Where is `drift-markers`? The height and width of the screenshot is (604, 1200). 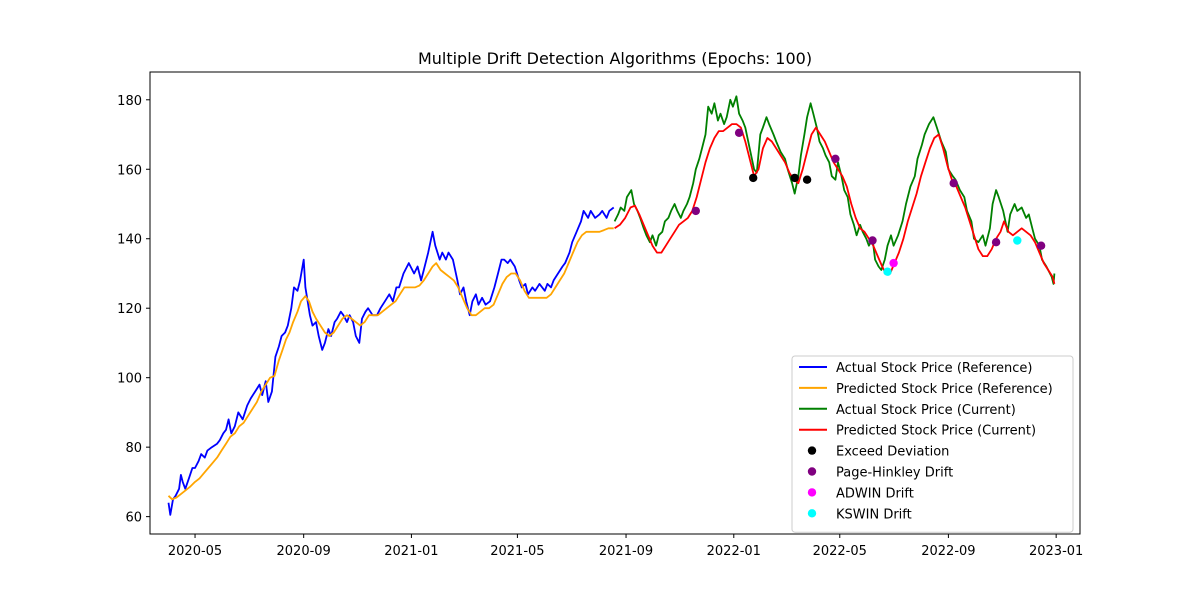
drift-markers is located at coordinates (868, 202).